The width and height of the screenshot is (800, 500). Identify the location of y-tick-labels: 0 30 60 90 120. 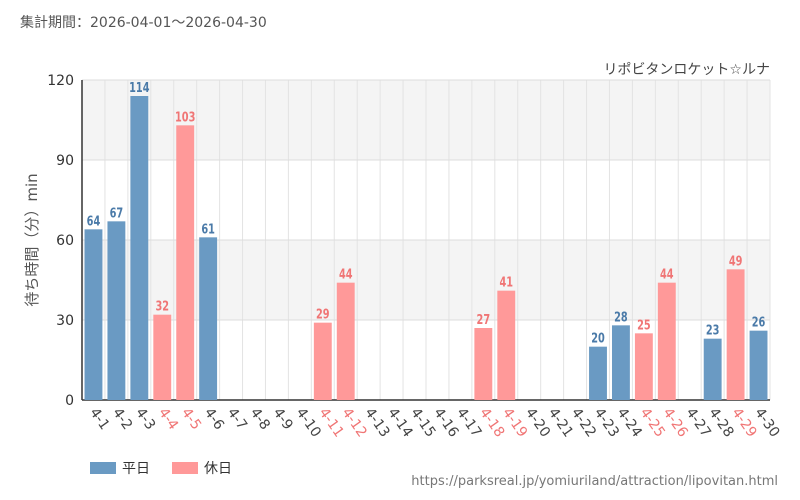
(60, 241).